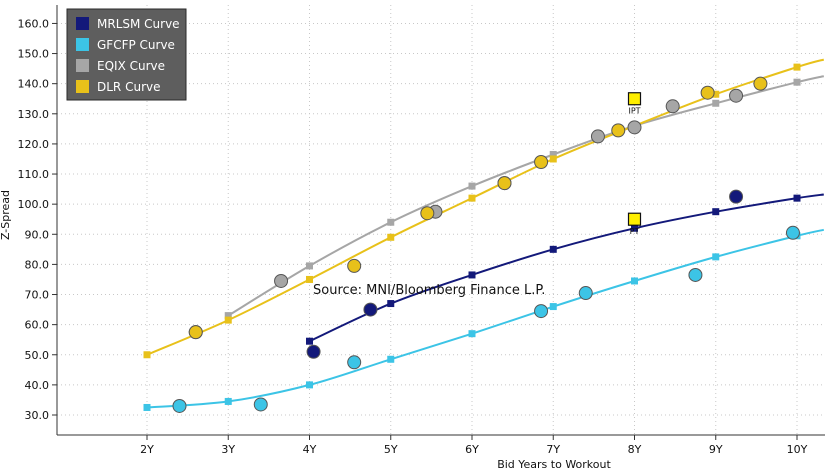 The image size is (825, 470). What do you see at coordinates (34, 54) in the screenshot?
I see `y-tick-label: 150.0` at bounding box center [34, 54].